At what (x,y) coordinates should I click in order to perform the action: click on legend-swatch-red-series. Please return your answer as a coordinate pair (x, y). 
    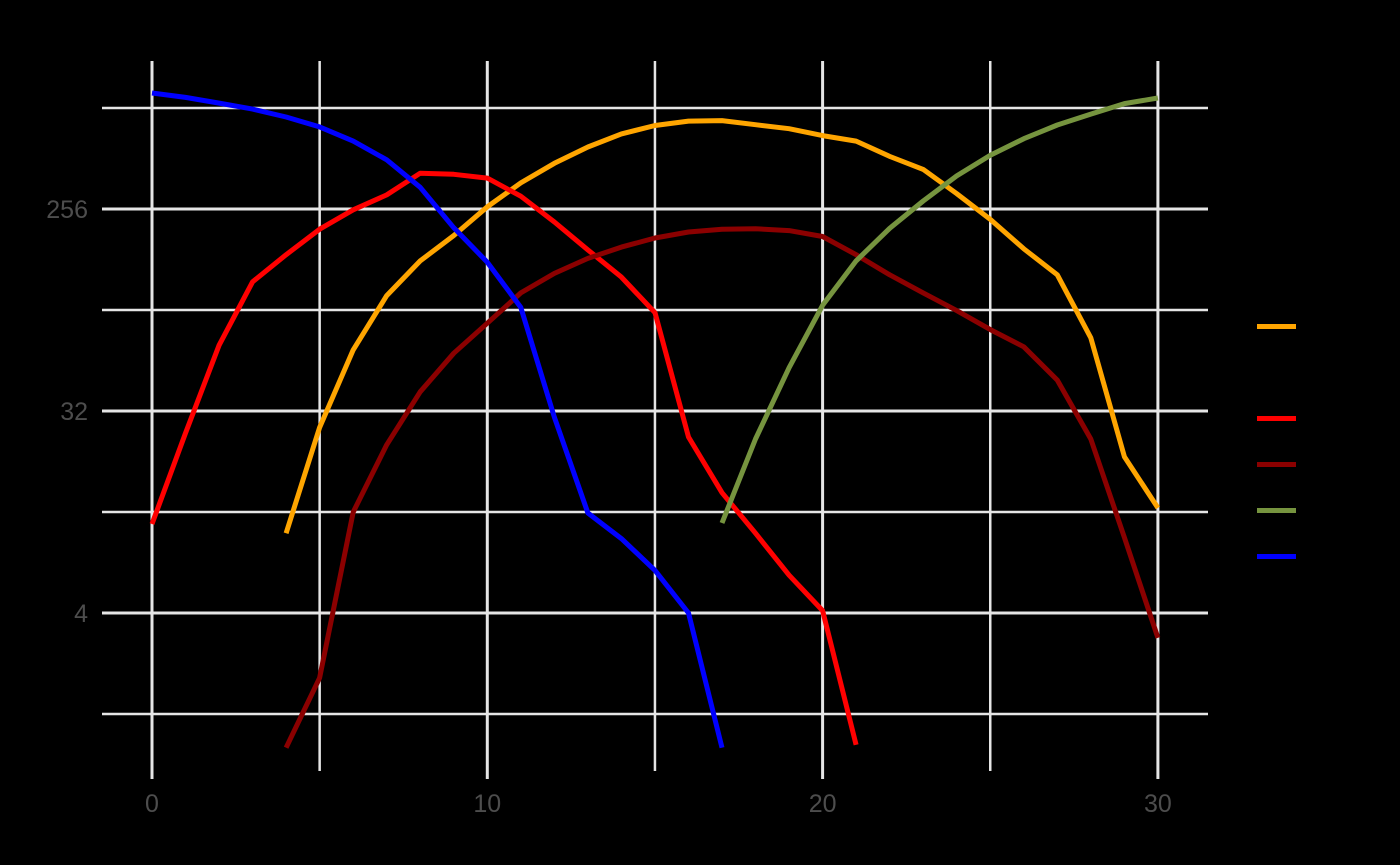
    Looking at the image, I should click on (1276, 418).